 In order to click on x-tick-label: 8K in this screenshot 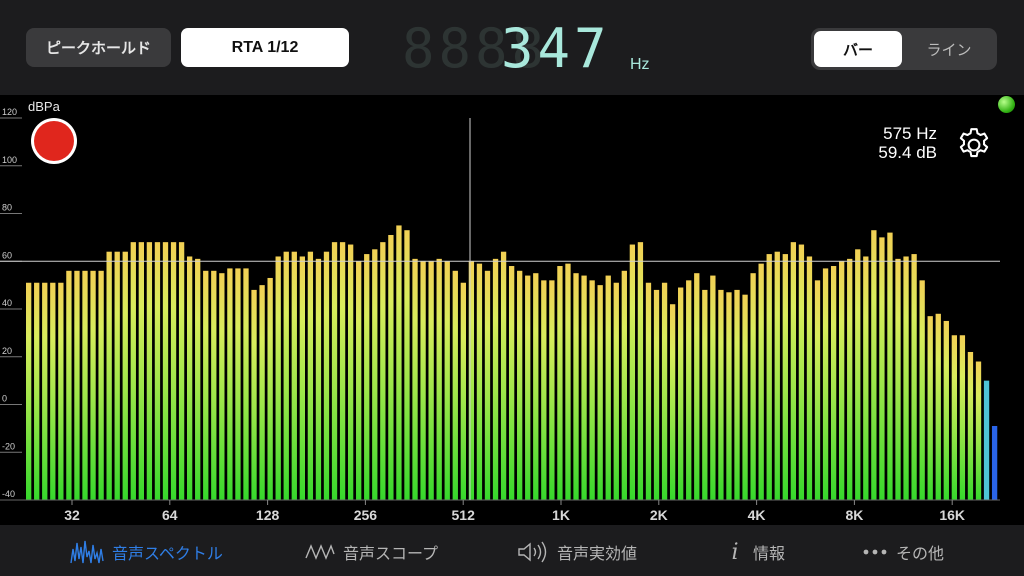, I will do `click(854, 515)`.